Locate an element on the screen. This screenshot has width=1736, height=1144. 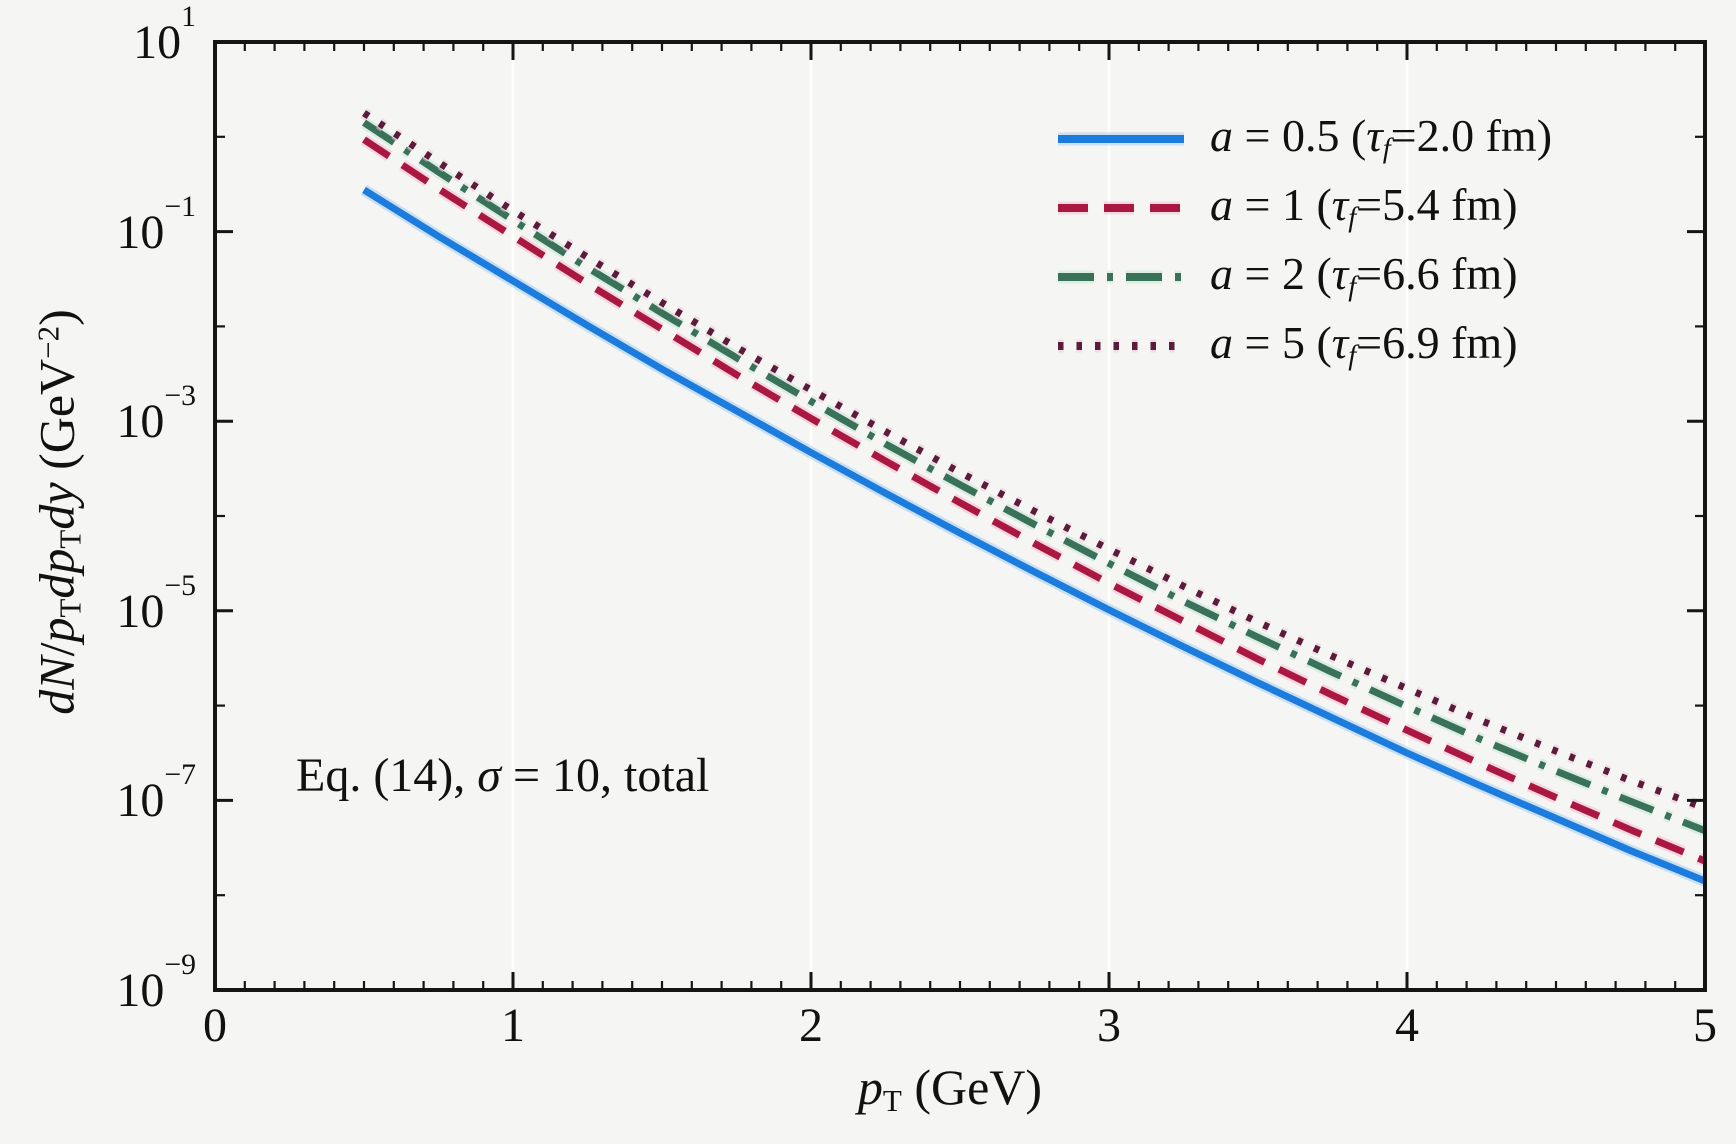
legend-item: a = 1 (τf=5.4 fm) is located at coordinates (1304, 207).